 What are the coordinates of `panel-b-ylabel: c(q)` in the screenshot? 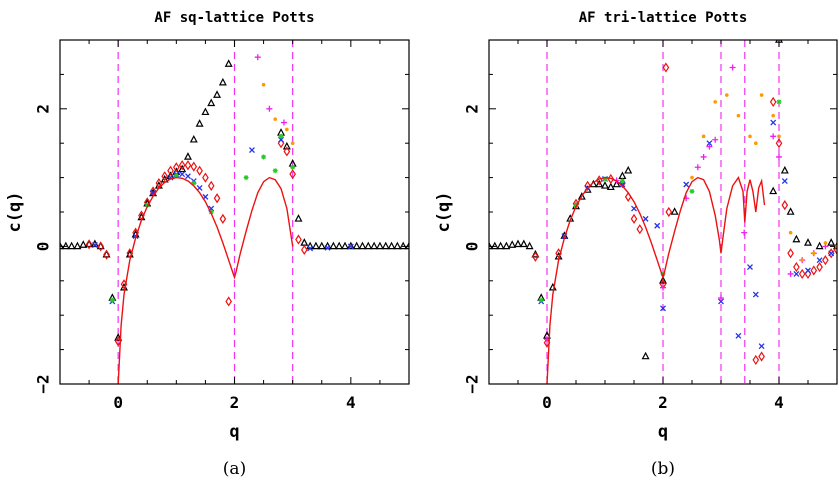 It's located at (444, 212).